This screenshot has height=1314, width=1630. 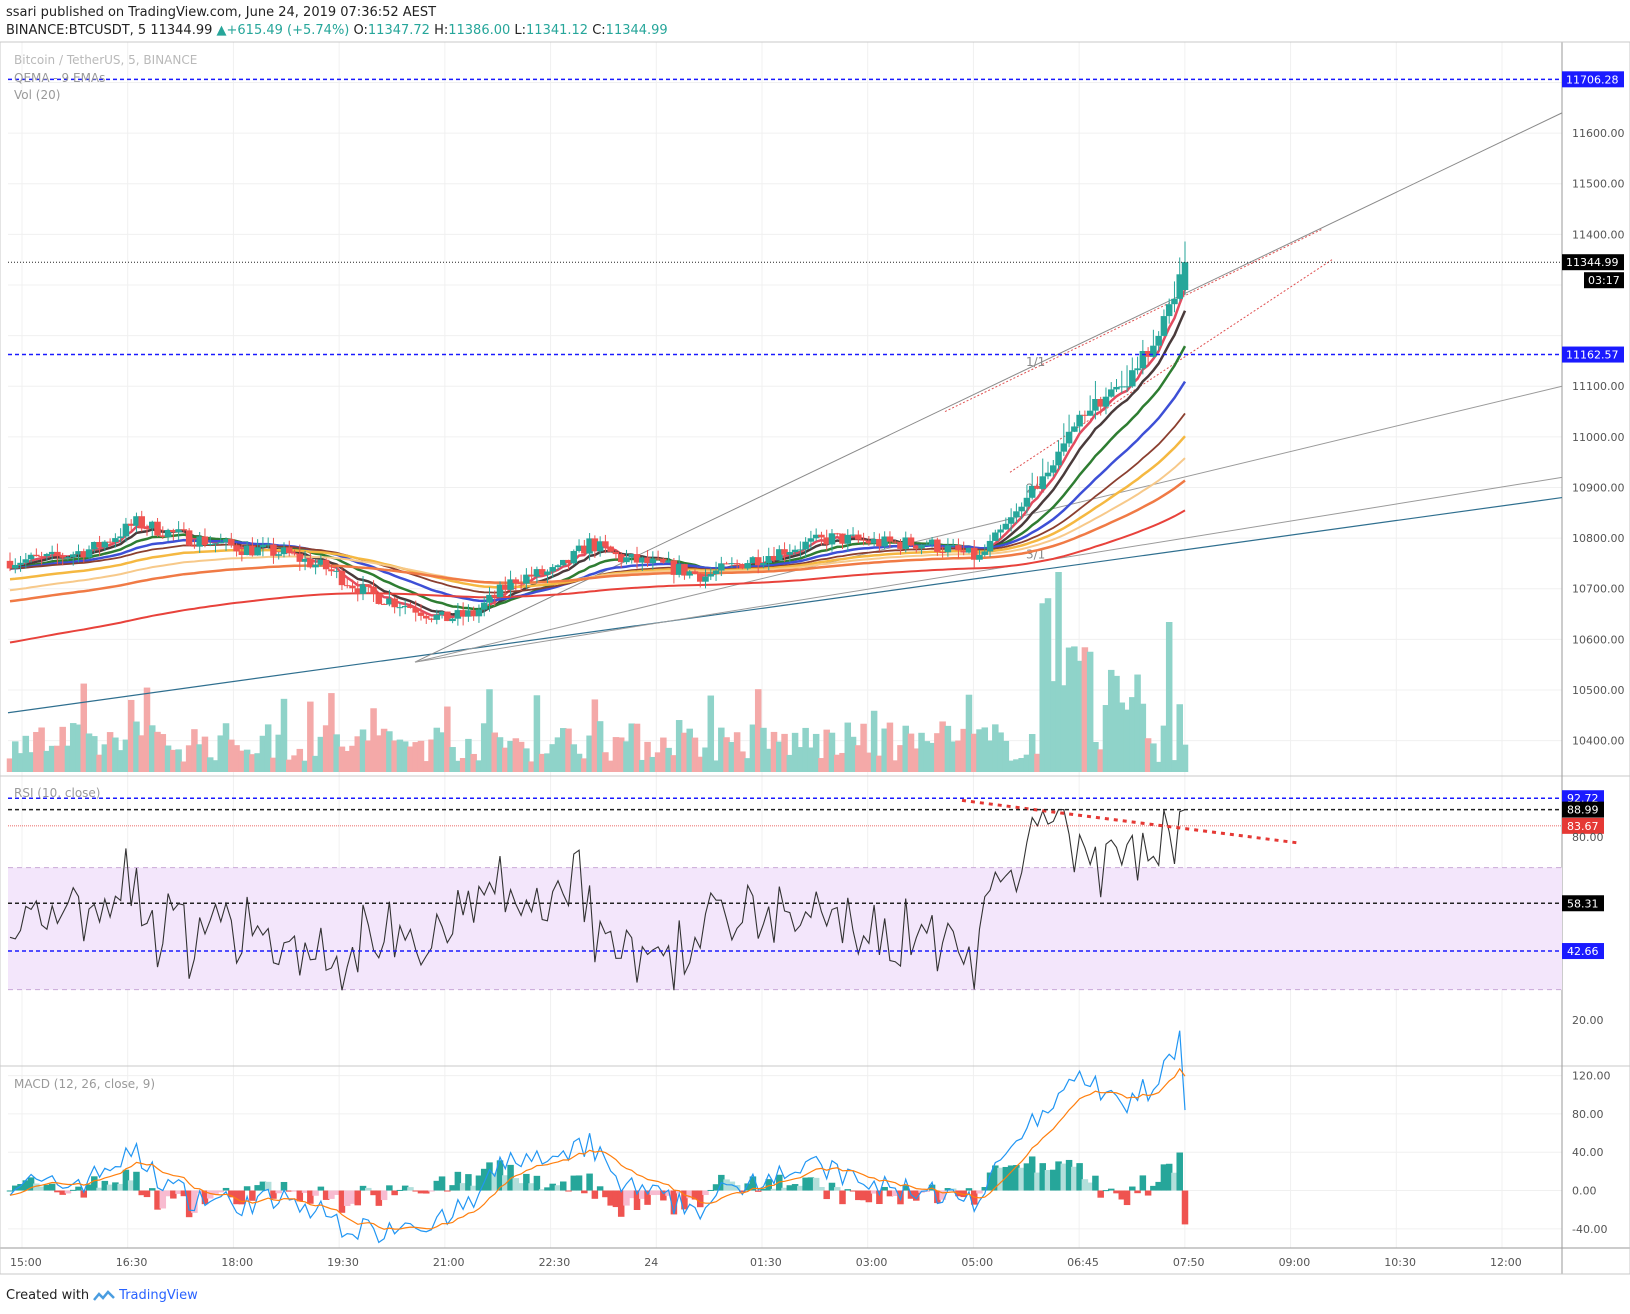 I want to click on author-name: ssari, so click(x=21, y=12).